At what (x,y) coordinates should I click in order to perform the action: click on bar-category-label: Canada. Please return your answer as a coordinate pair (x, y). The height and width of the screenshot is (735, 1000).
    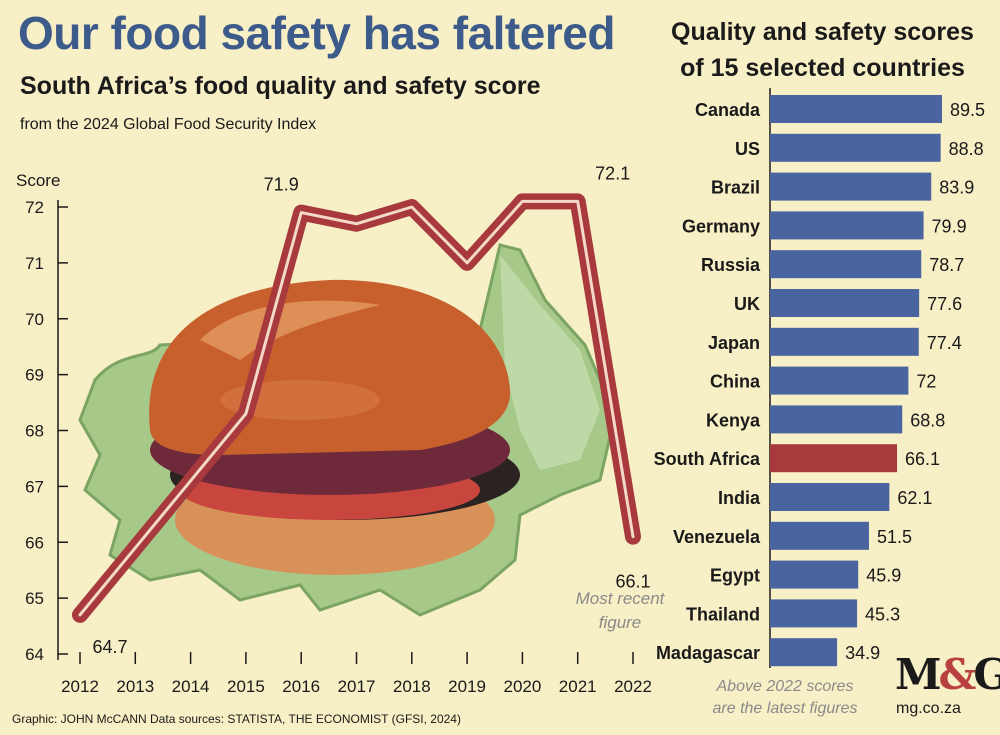
    Looking at the image, I should click on (728, 110).